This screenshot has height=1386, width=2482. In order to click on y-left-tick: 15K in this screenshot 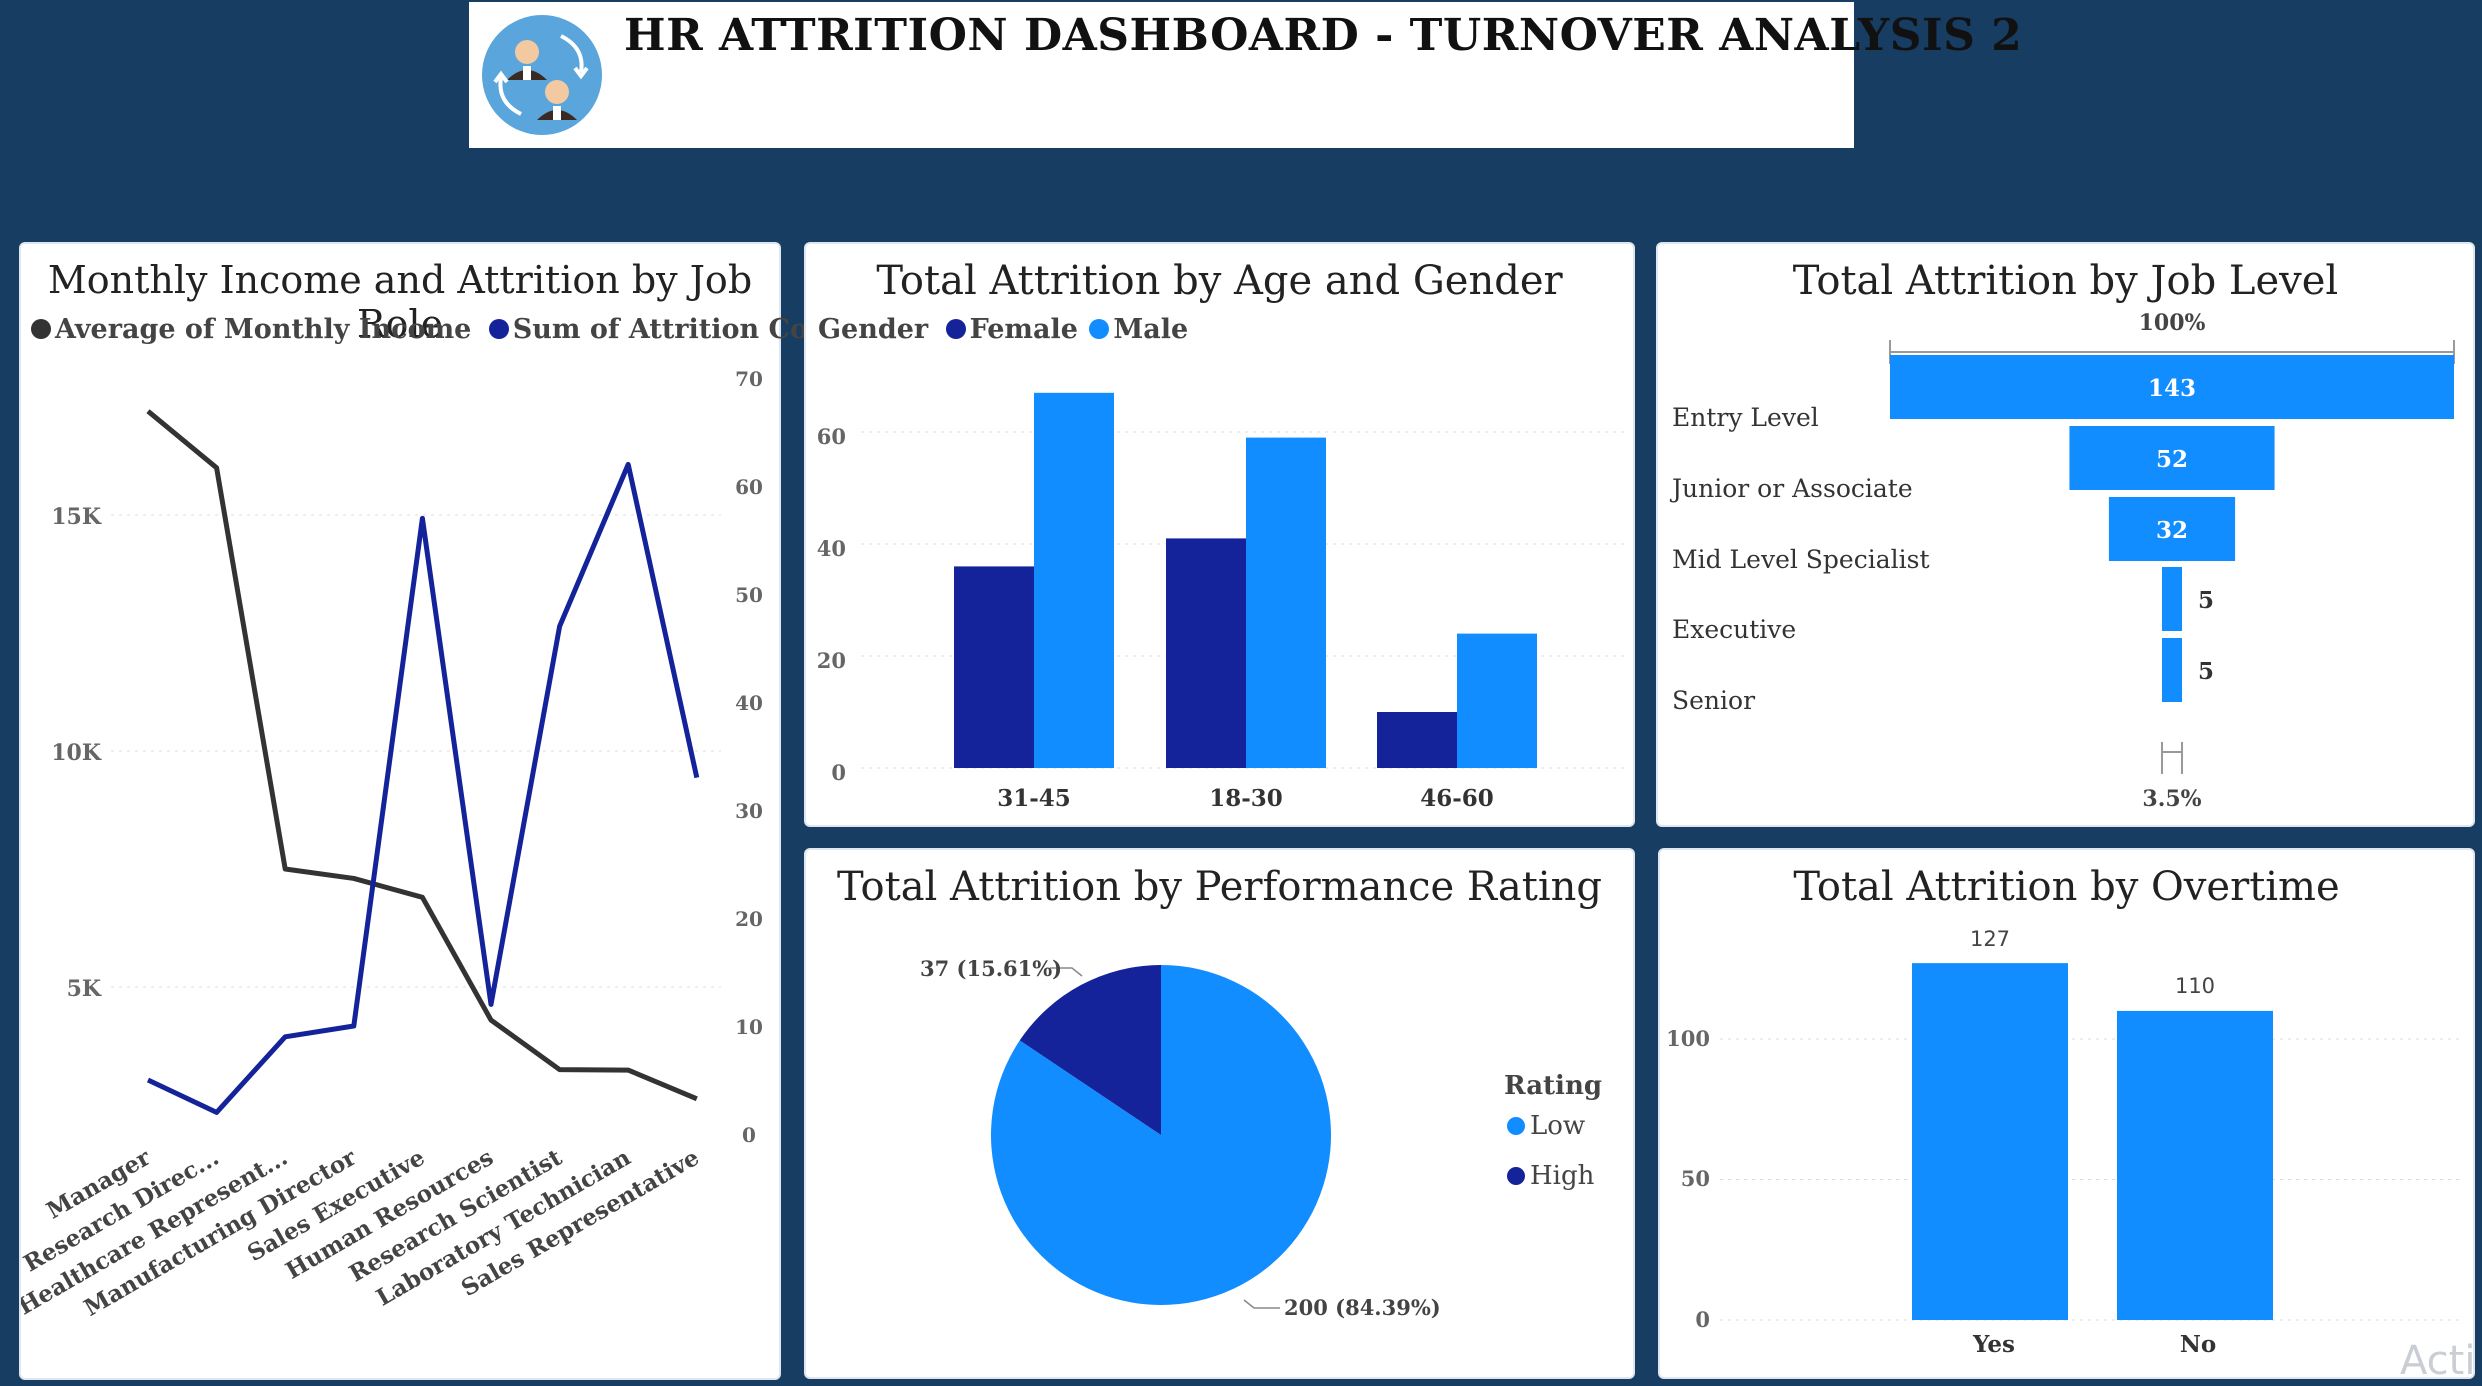, I will do `click(76, 517)`.